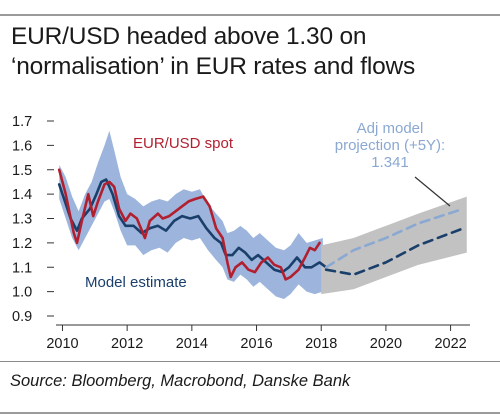  What do you see at coordinates (390, 128) in the screenshot?
I see `adj-projection-label-line: Adj model` at bounding box center [390, 128].